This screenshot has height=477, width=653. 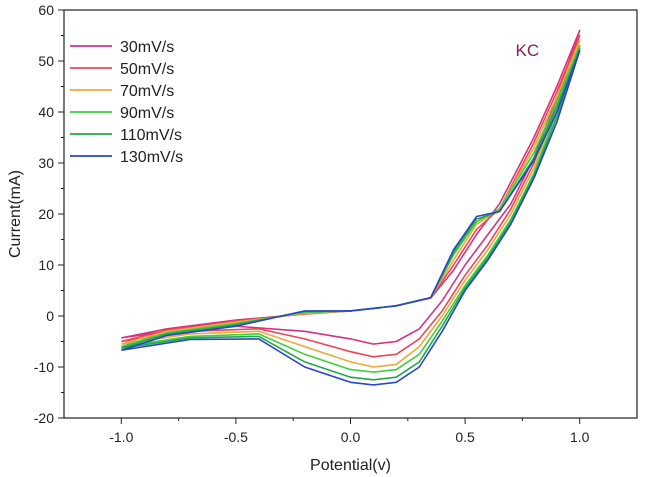 I want to click on y-axis-label: Current(mA), so click(x=15, y=214).